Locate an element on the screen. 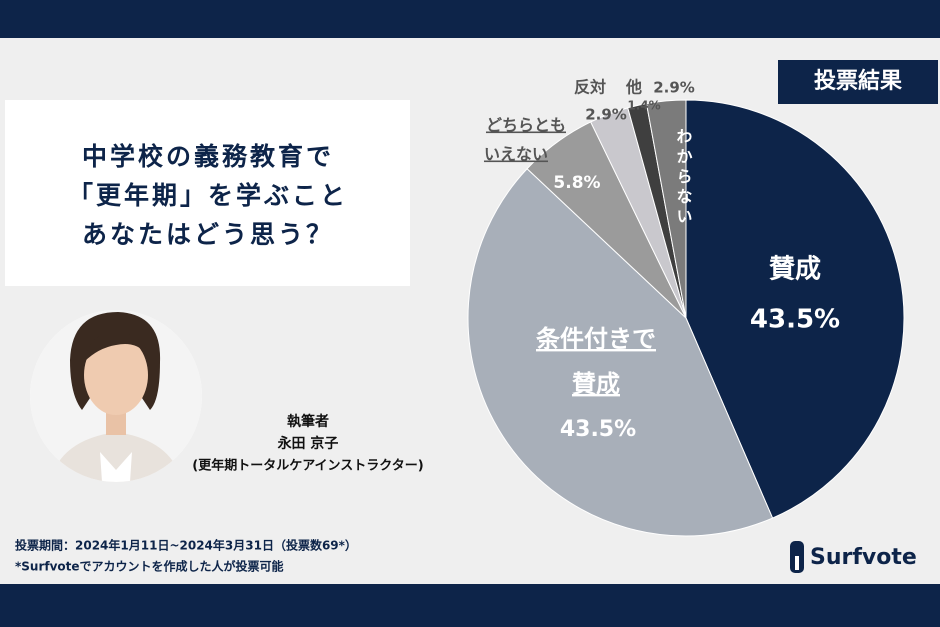  slice-label: 条件付きで is located at coordinates (596, 339).